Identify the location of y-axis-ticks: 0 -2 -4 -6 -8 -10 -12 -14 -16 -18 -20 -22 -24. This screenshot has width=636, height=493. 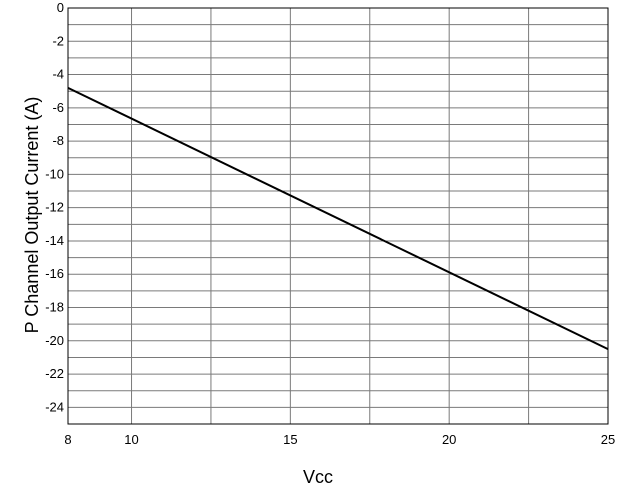
(54, 207).